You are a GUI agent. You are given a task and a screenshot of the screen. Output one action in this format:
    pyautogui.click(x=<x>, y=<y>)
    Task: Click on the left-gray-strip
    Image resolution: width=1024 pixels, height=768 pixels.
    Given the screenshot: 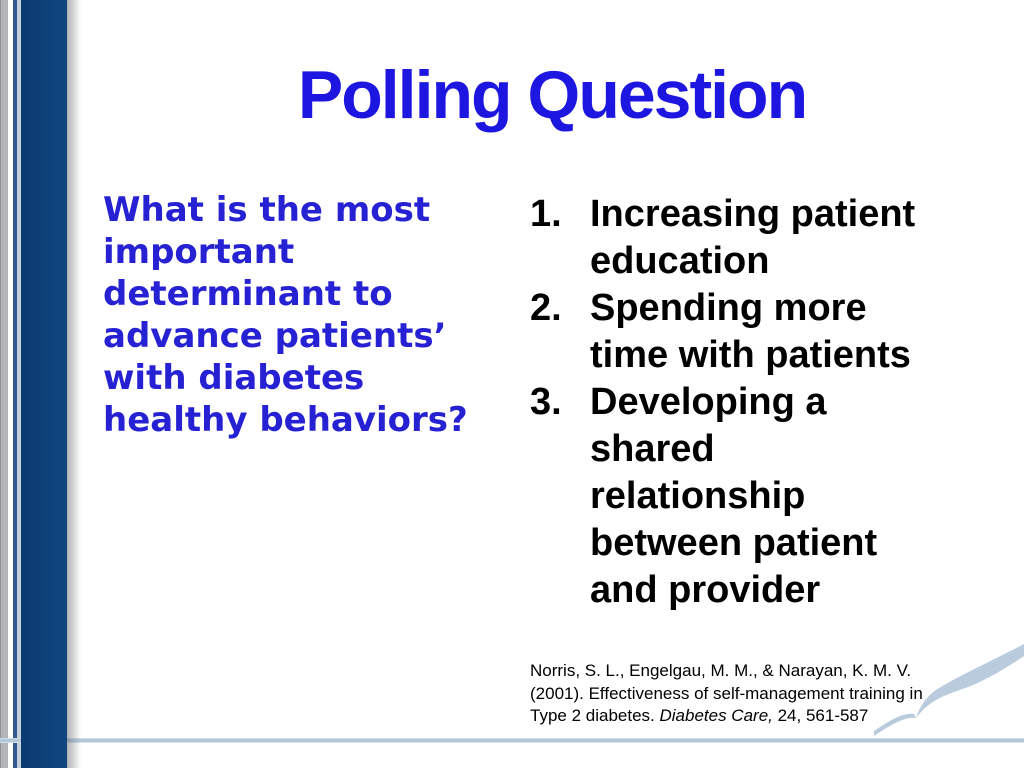 What is the action you would take?
    pyautogui.click(x=4, y=384)
    